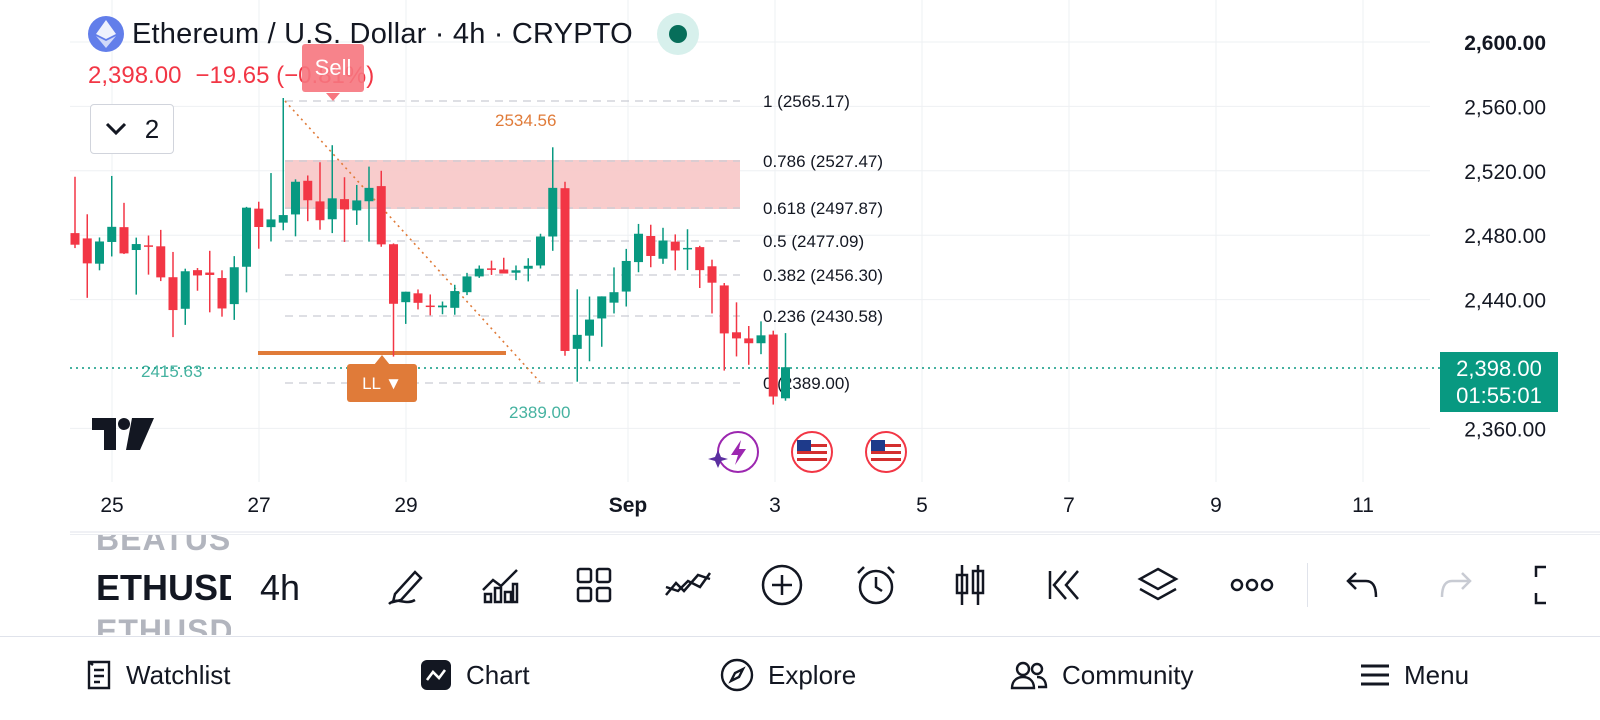 The width and height of the screenshot is (1600, 720). I want to click on symbol-picker: BEATUSD ETHUSD ETHUSD, so click(163, 585).